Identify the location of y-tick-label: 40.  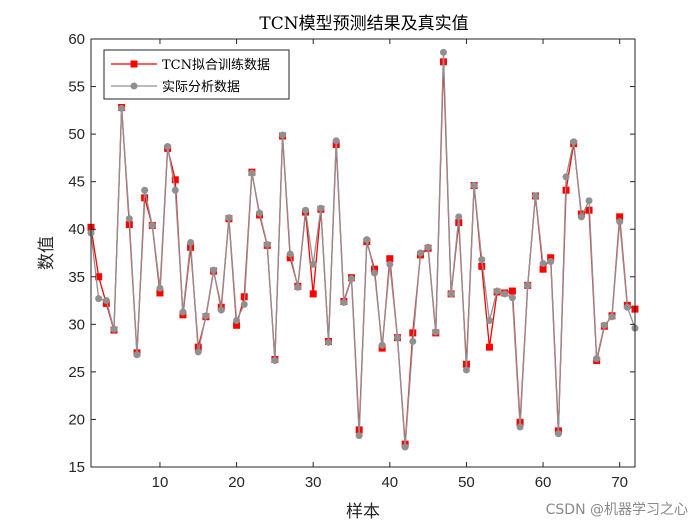
(76, 229).